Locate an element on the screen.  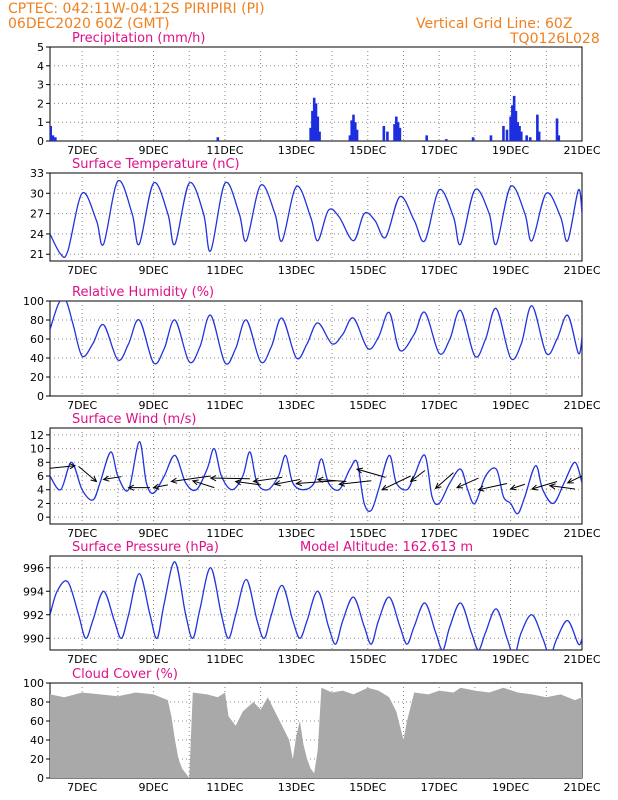
y-tick-label: 3 is located at coordinates (40, 85).